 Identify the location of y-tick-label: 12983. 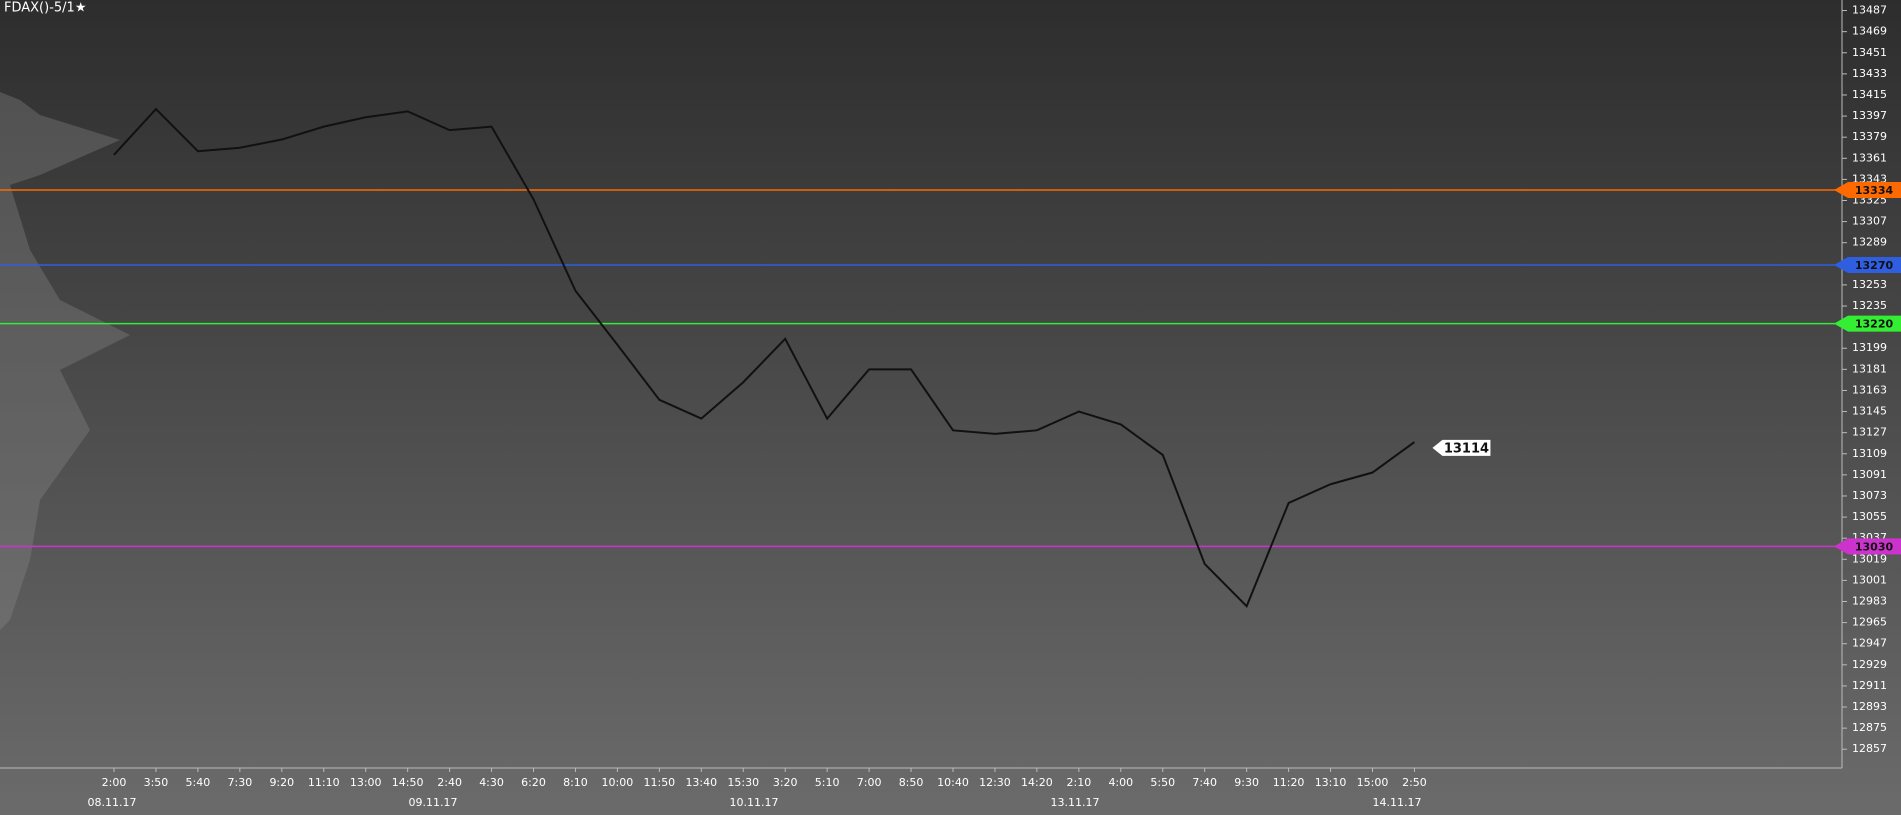
(1869, 601).